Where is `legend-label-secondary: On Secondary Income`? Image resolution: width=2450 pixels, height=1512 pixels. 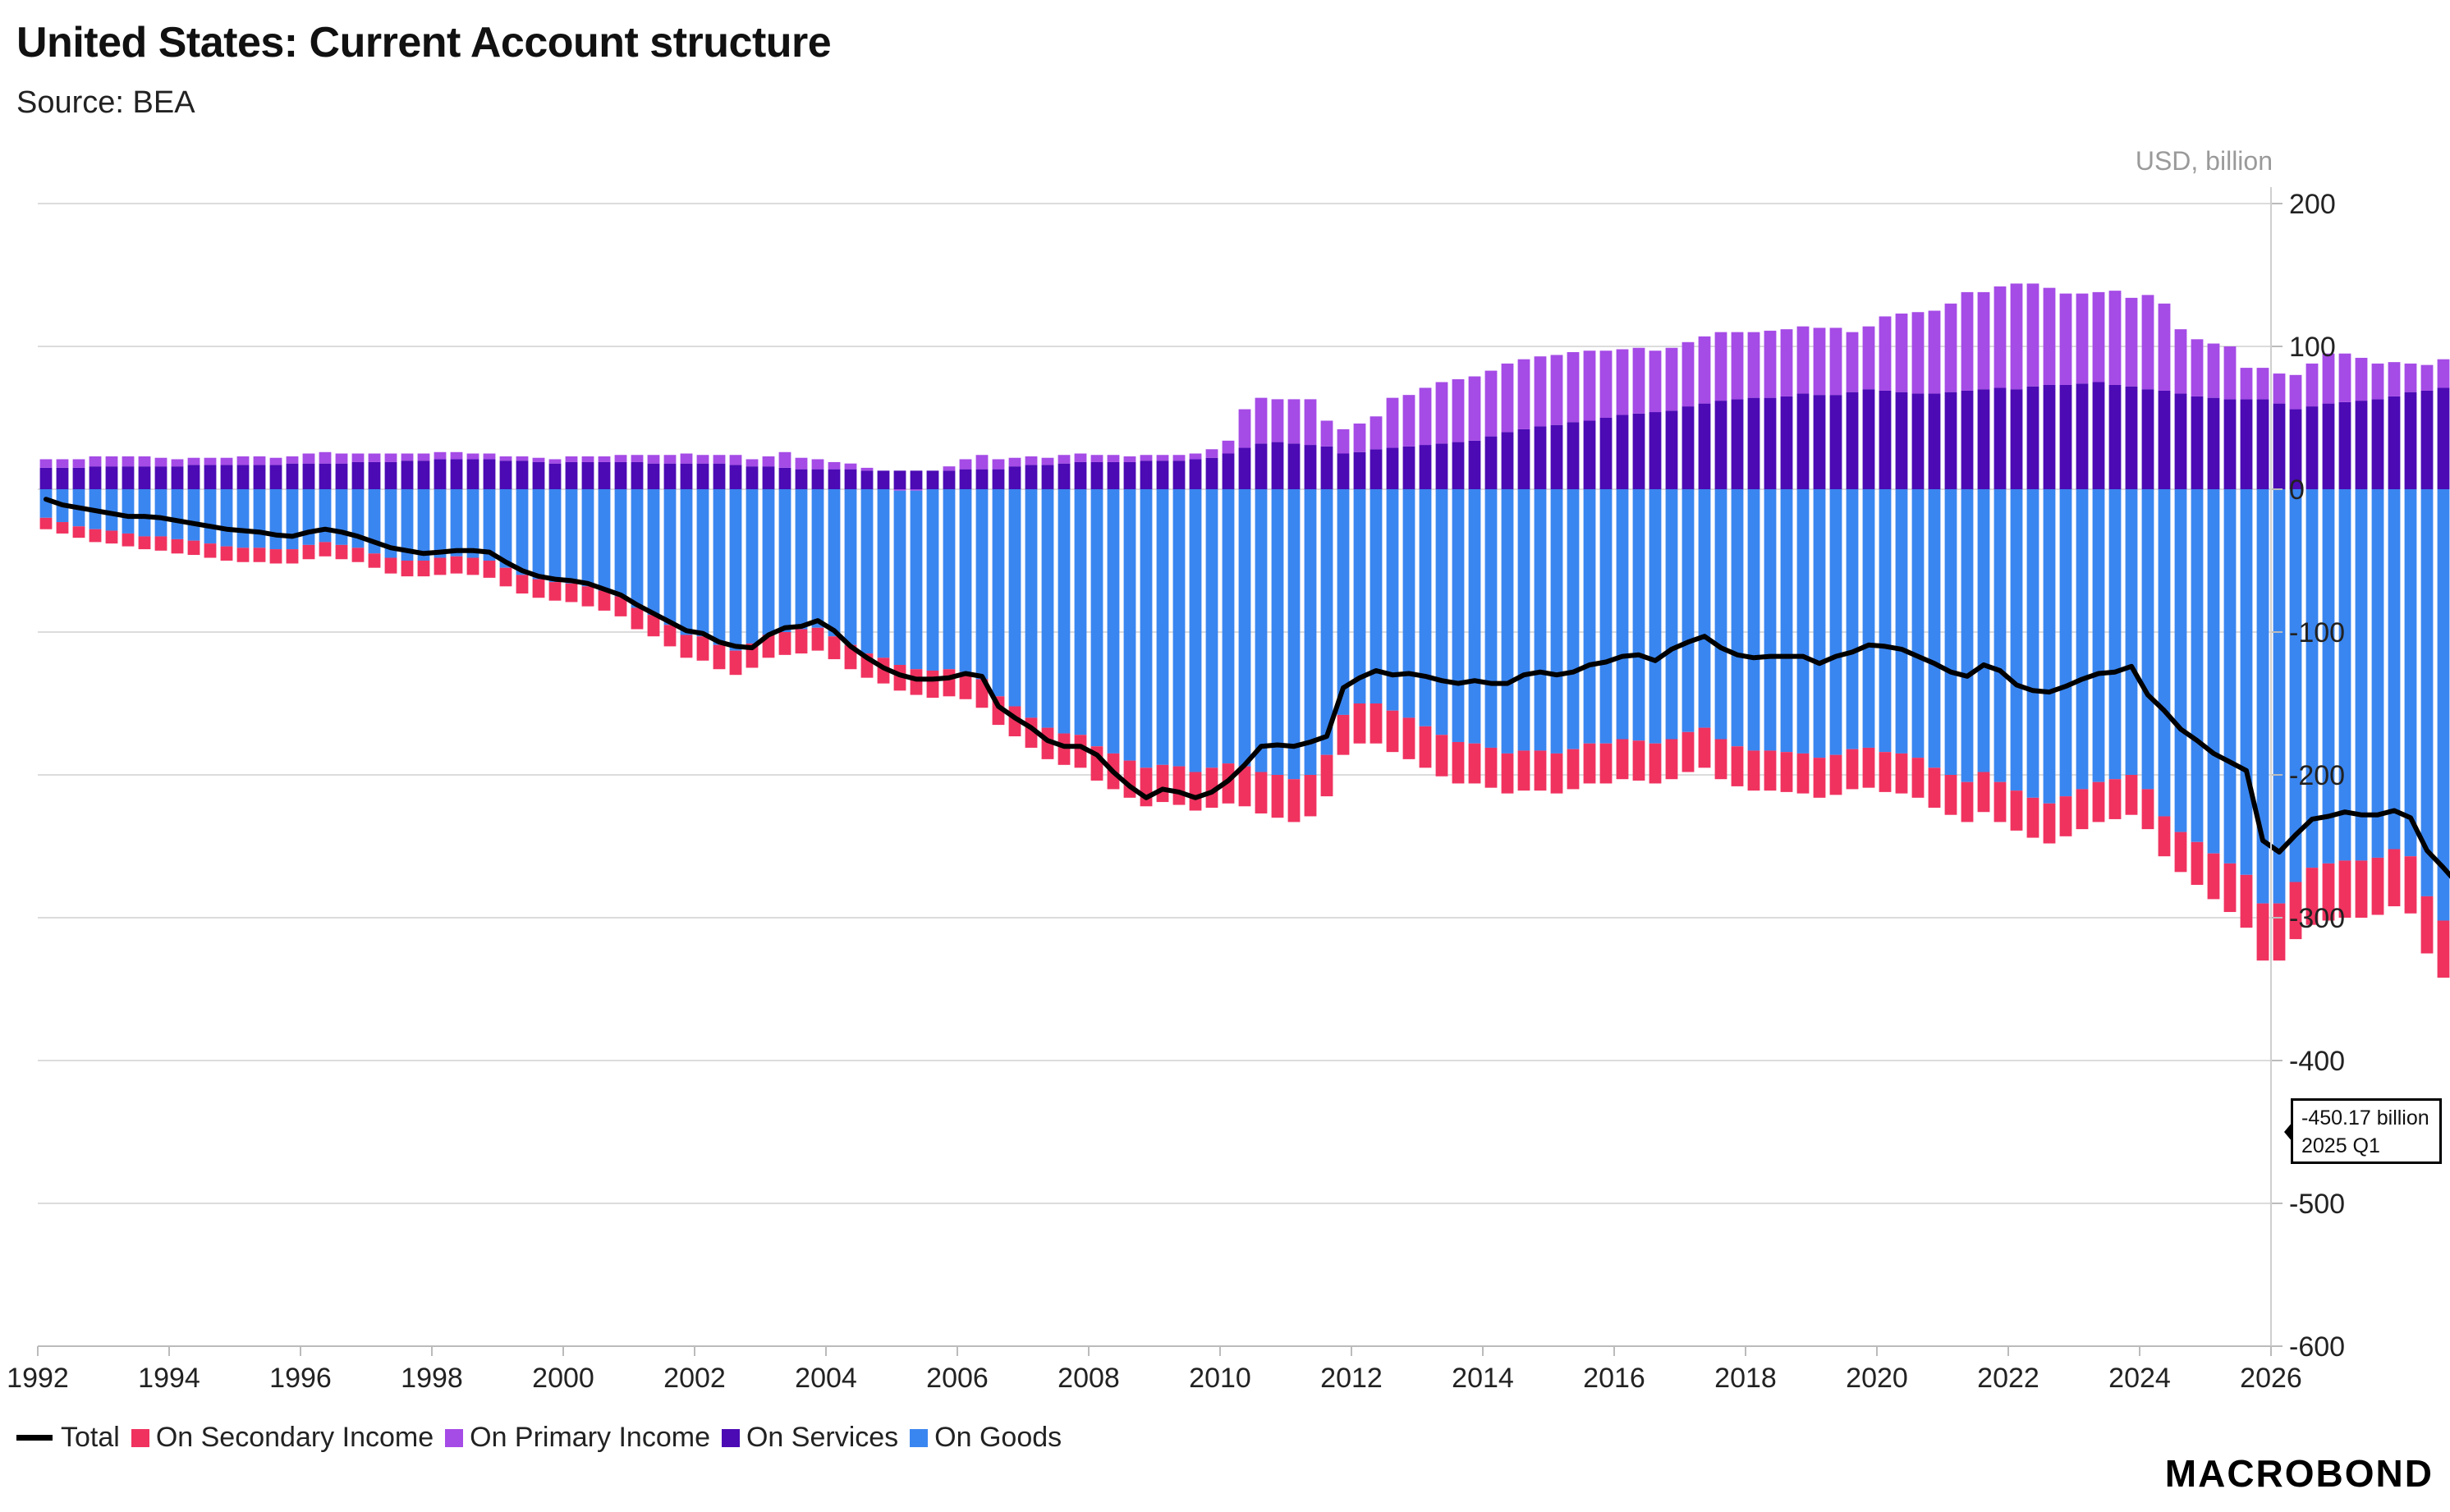
legend-label-secondary: On Secondary Income is located at coordinates (294, 1437).